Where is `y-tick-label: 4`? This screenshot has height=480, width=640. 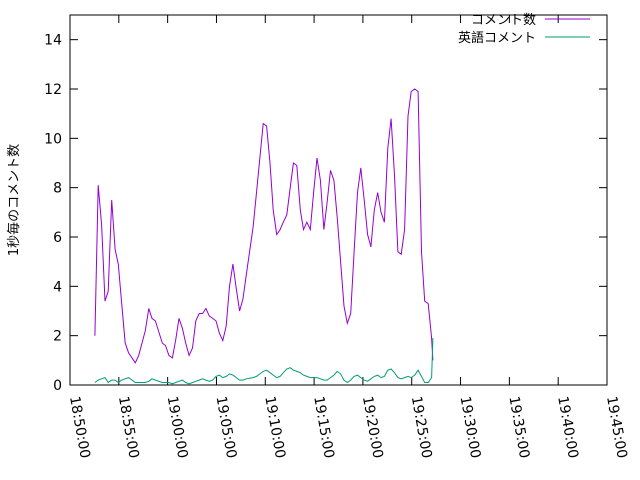
y-tick-label: 4 is located at coordinates (57, 287).